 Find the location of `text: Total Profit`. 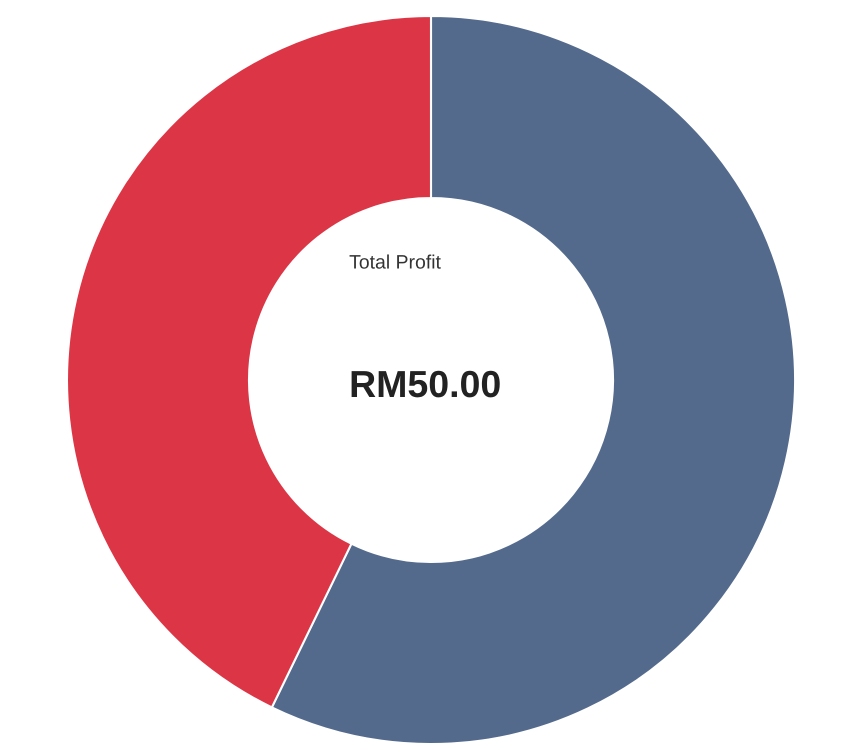

text: Total Profit is located at coordinates (395, 261).